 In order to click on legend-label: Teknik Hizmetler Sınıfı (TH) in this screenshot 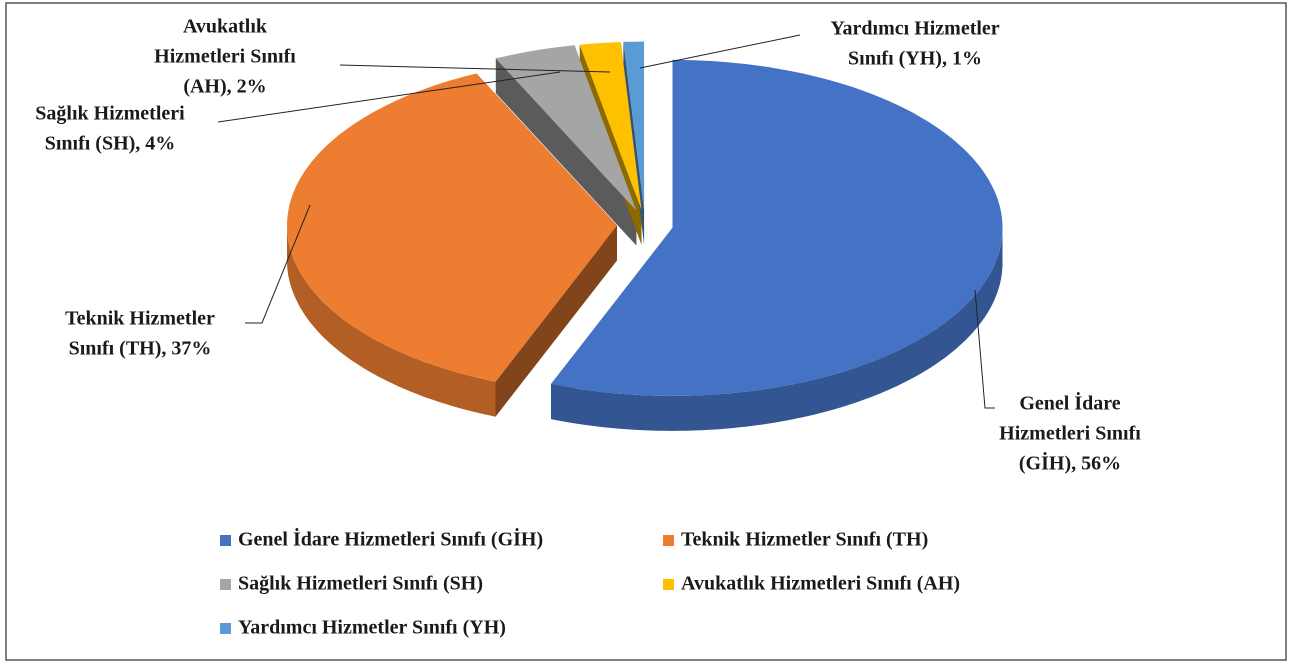, I will do `click(804, 540)`.